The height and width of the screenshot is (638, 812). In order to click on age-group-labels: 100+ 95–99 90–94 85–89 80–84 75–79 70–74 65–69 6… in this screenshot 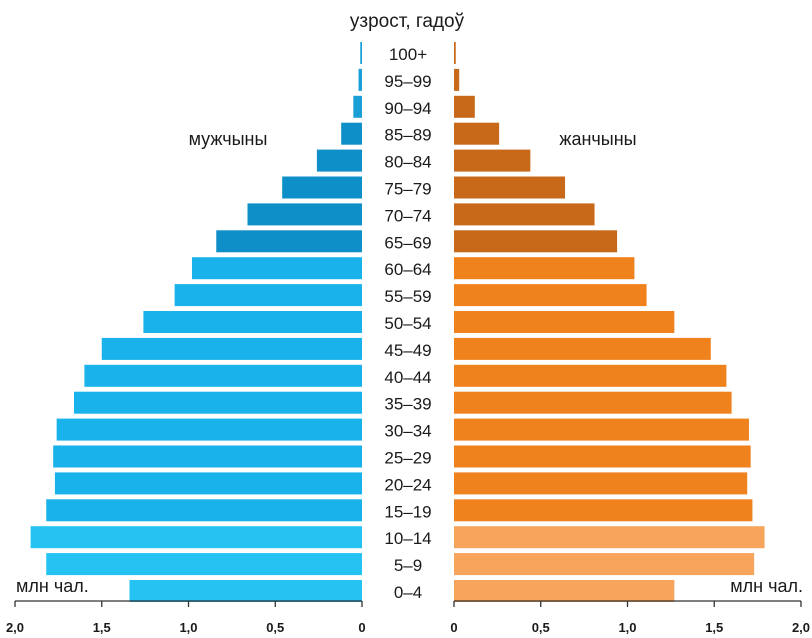, I will do `click(407, 323)`.